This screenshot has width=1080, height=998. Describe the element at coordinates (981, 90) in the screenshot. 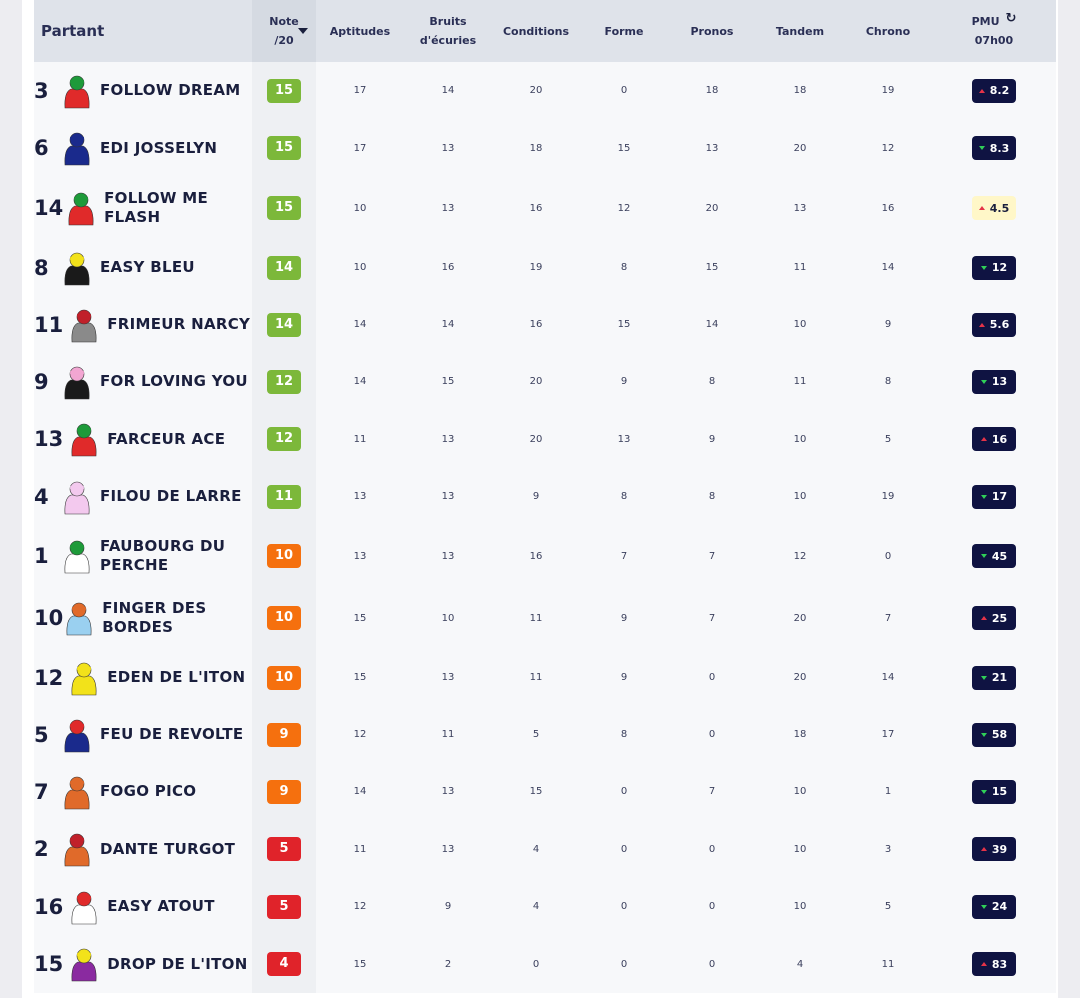

I see `arrow-up-icon` at that location.